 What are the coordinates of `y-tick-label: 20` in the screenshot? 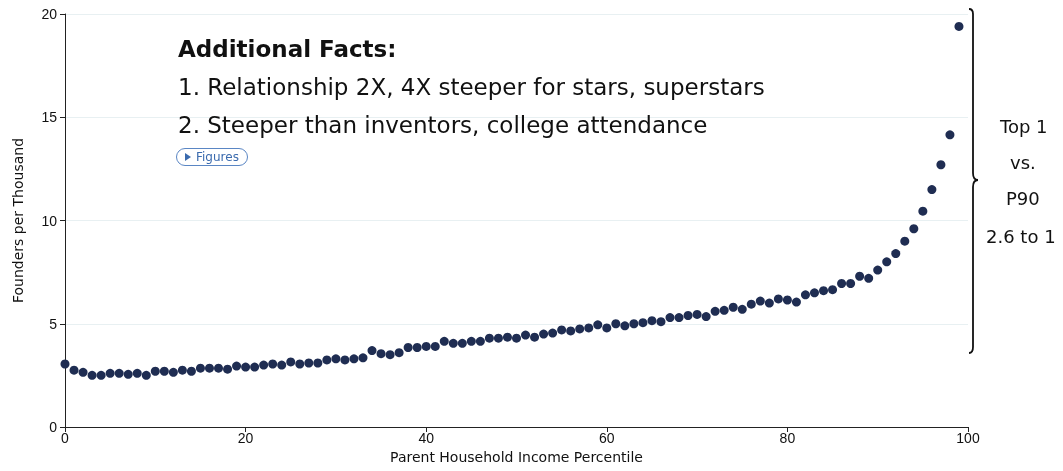 It's located at (49, 14).